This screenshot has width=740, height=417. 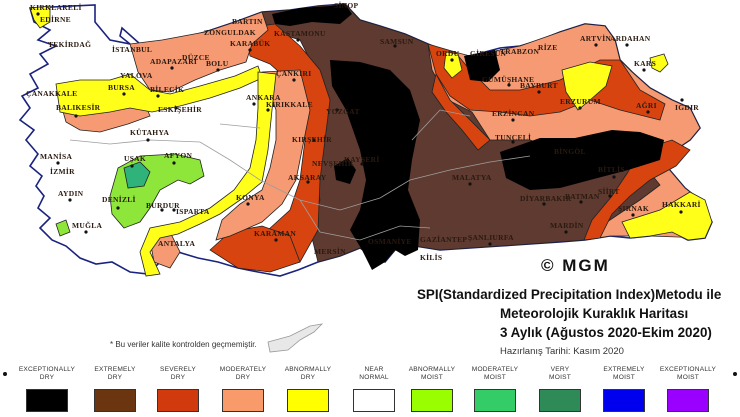 What do you see at coordinates (397, 41) in the screenshot?
I see `svg-text: SAMSUN` at bounding box center [397, 41].